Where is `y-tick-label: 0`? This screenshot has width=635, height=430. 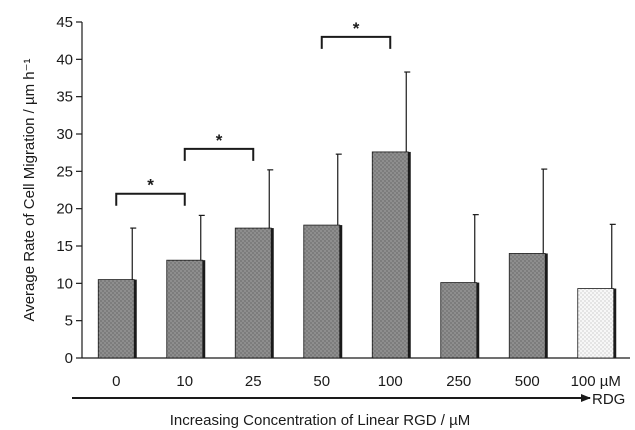
y-tick-label: 0 is located at coordinates (69, 358).